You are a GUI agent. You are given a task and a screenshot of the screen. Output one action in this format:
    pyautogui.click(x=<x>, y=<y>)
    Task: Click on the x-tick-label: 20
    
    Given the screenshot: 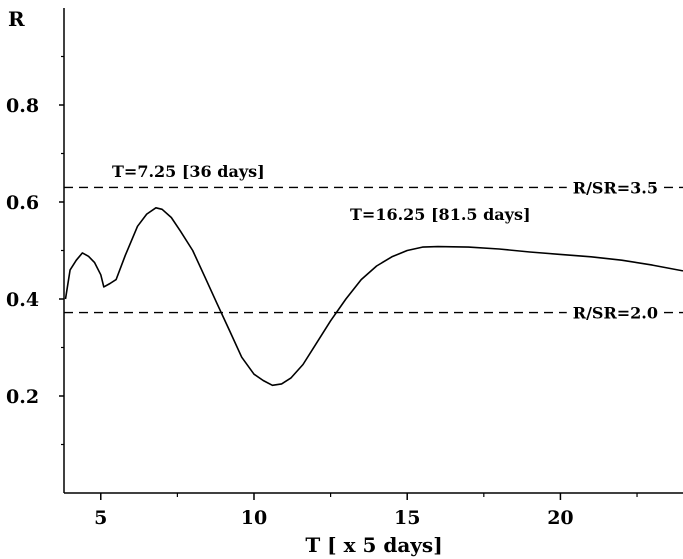 What is the action you would take?
    pyautogui.click(x=560, y=518)
    